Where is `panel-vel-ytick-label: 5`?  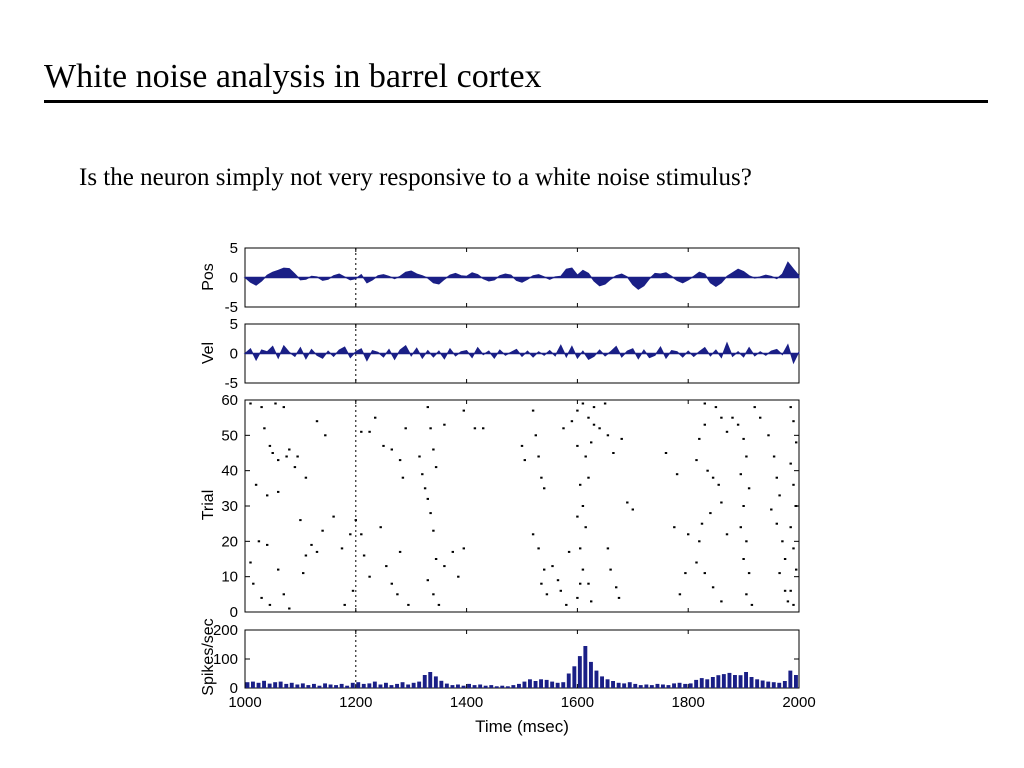
panel-vel-ytick-label: 5 is located at coordinates (234, 324).